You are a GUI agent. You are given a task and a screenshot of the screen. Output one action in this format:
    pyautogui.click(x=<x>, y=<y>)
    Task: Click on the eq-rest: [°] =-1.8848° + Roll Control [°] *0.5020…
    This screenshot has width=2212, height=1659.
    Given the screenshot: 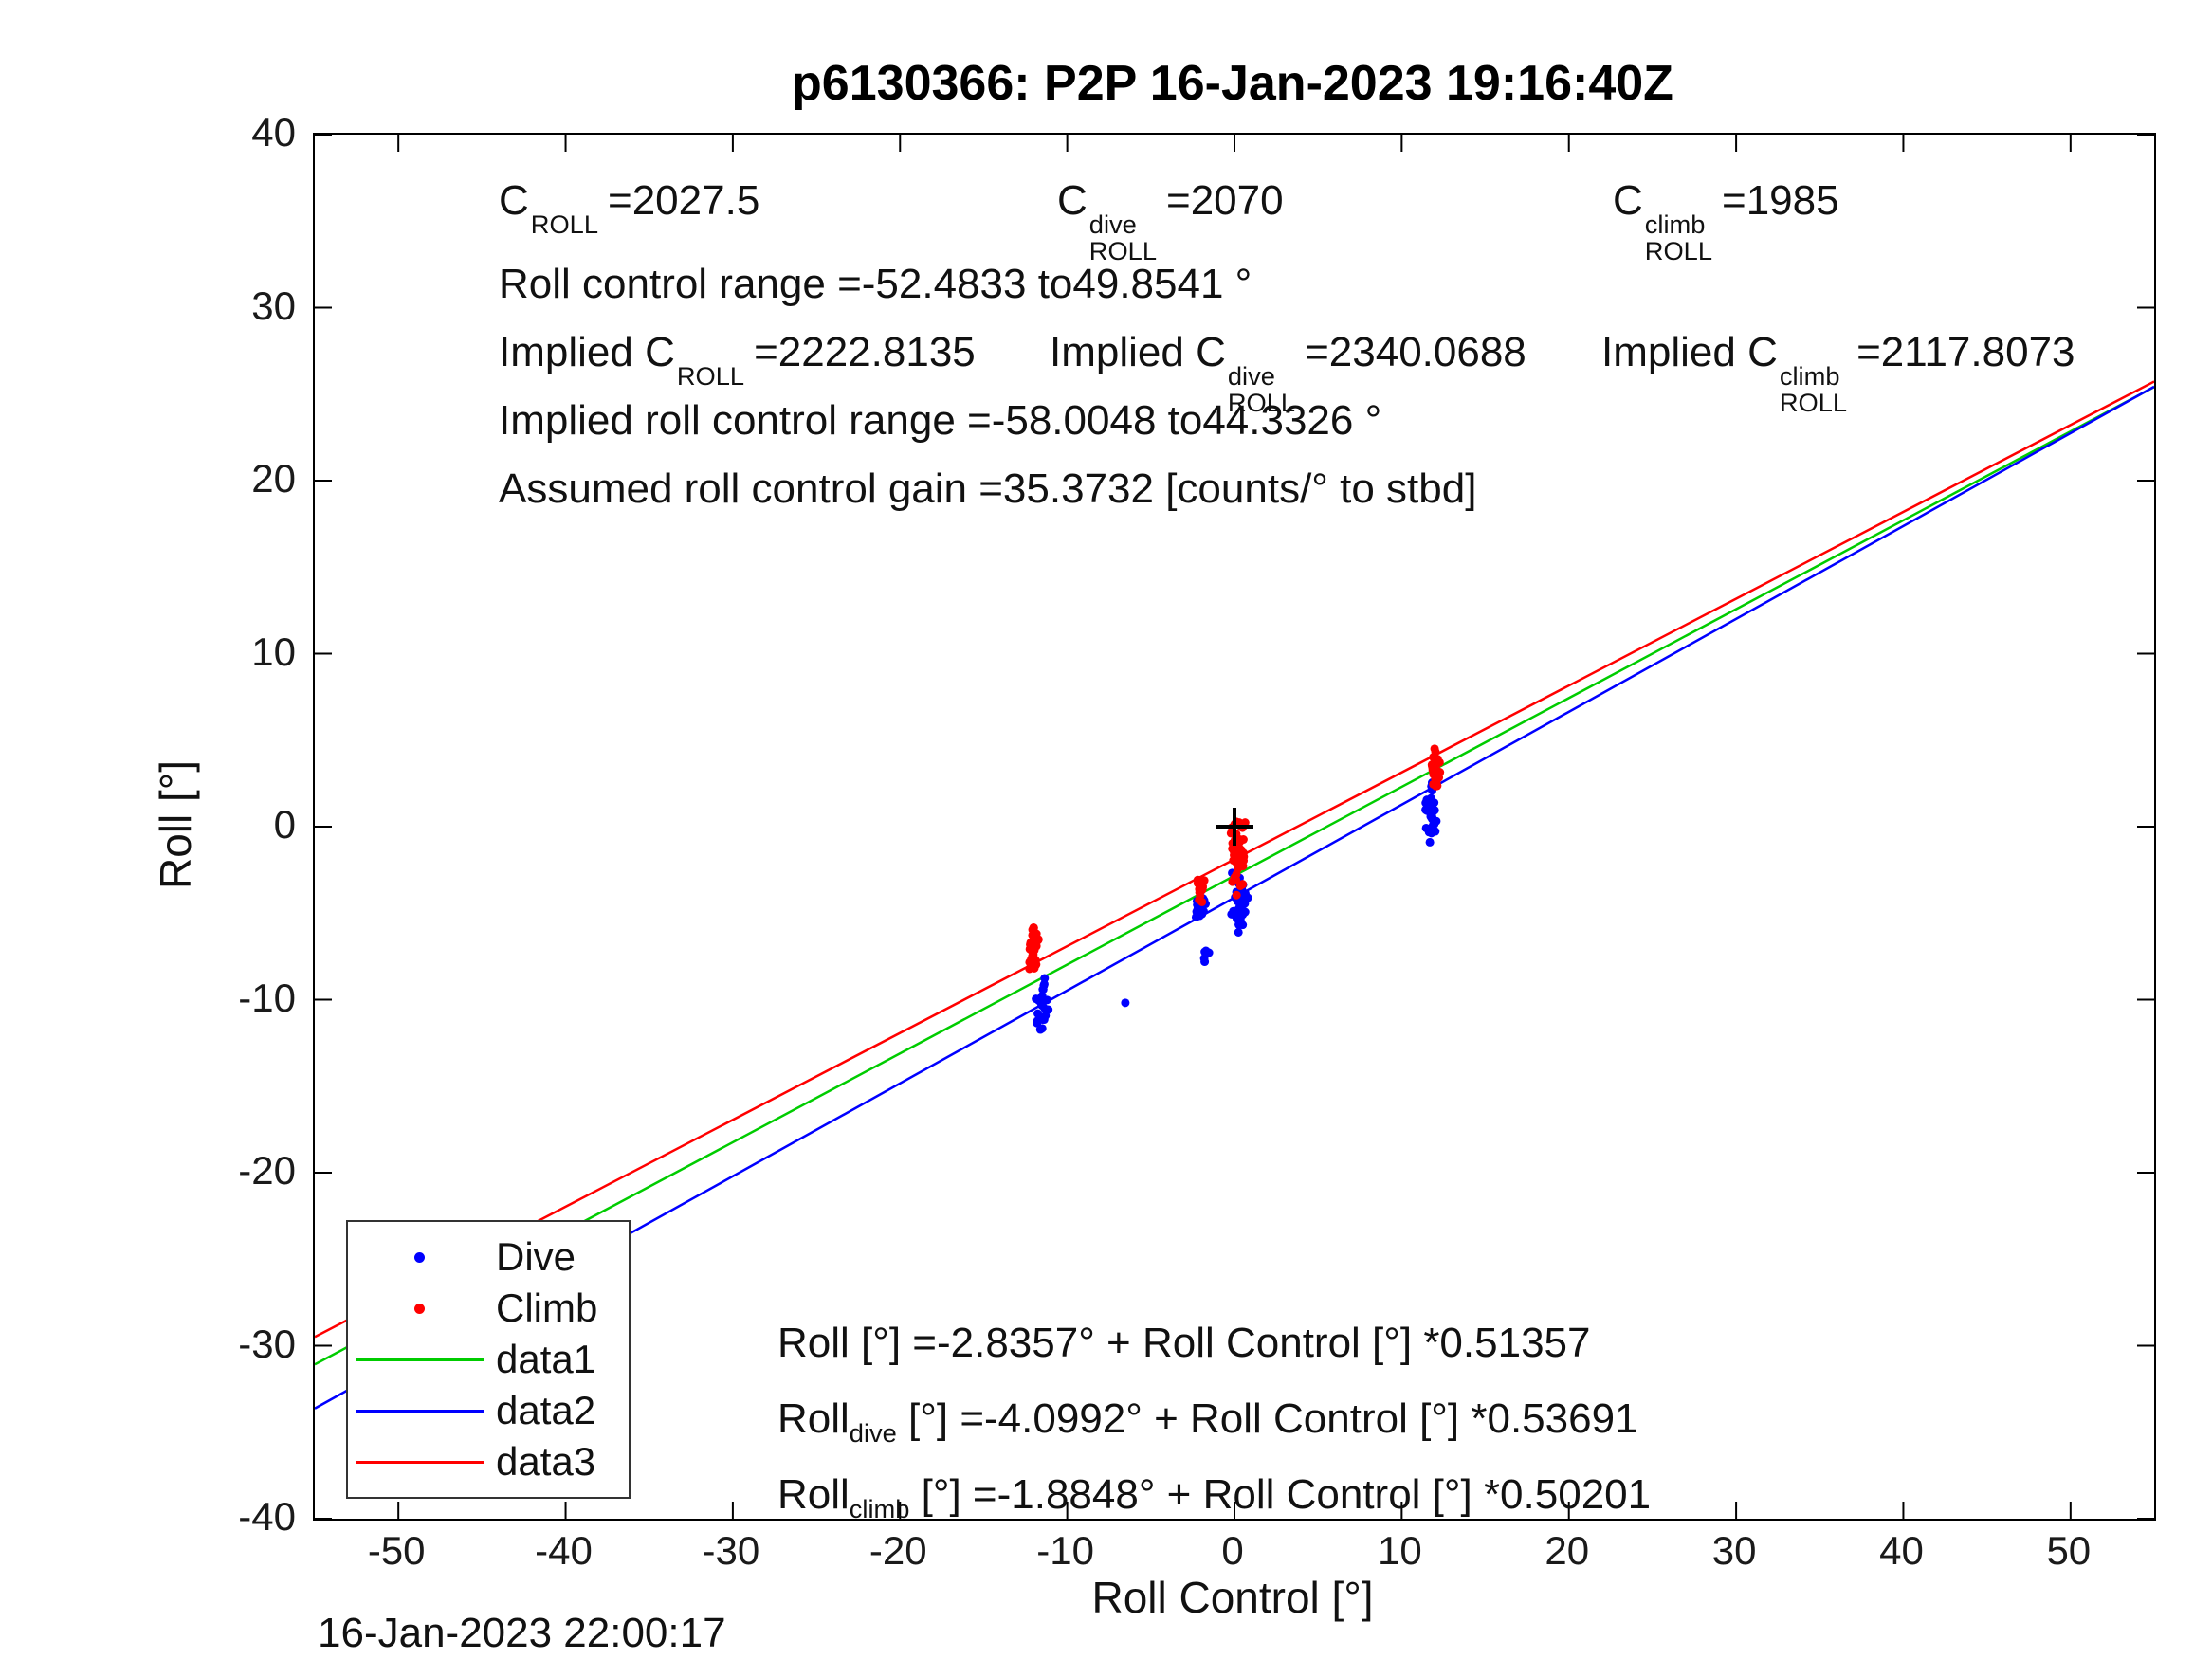 What is the action you would take?
    pyautogui.click(x=1280, y=1494)
    